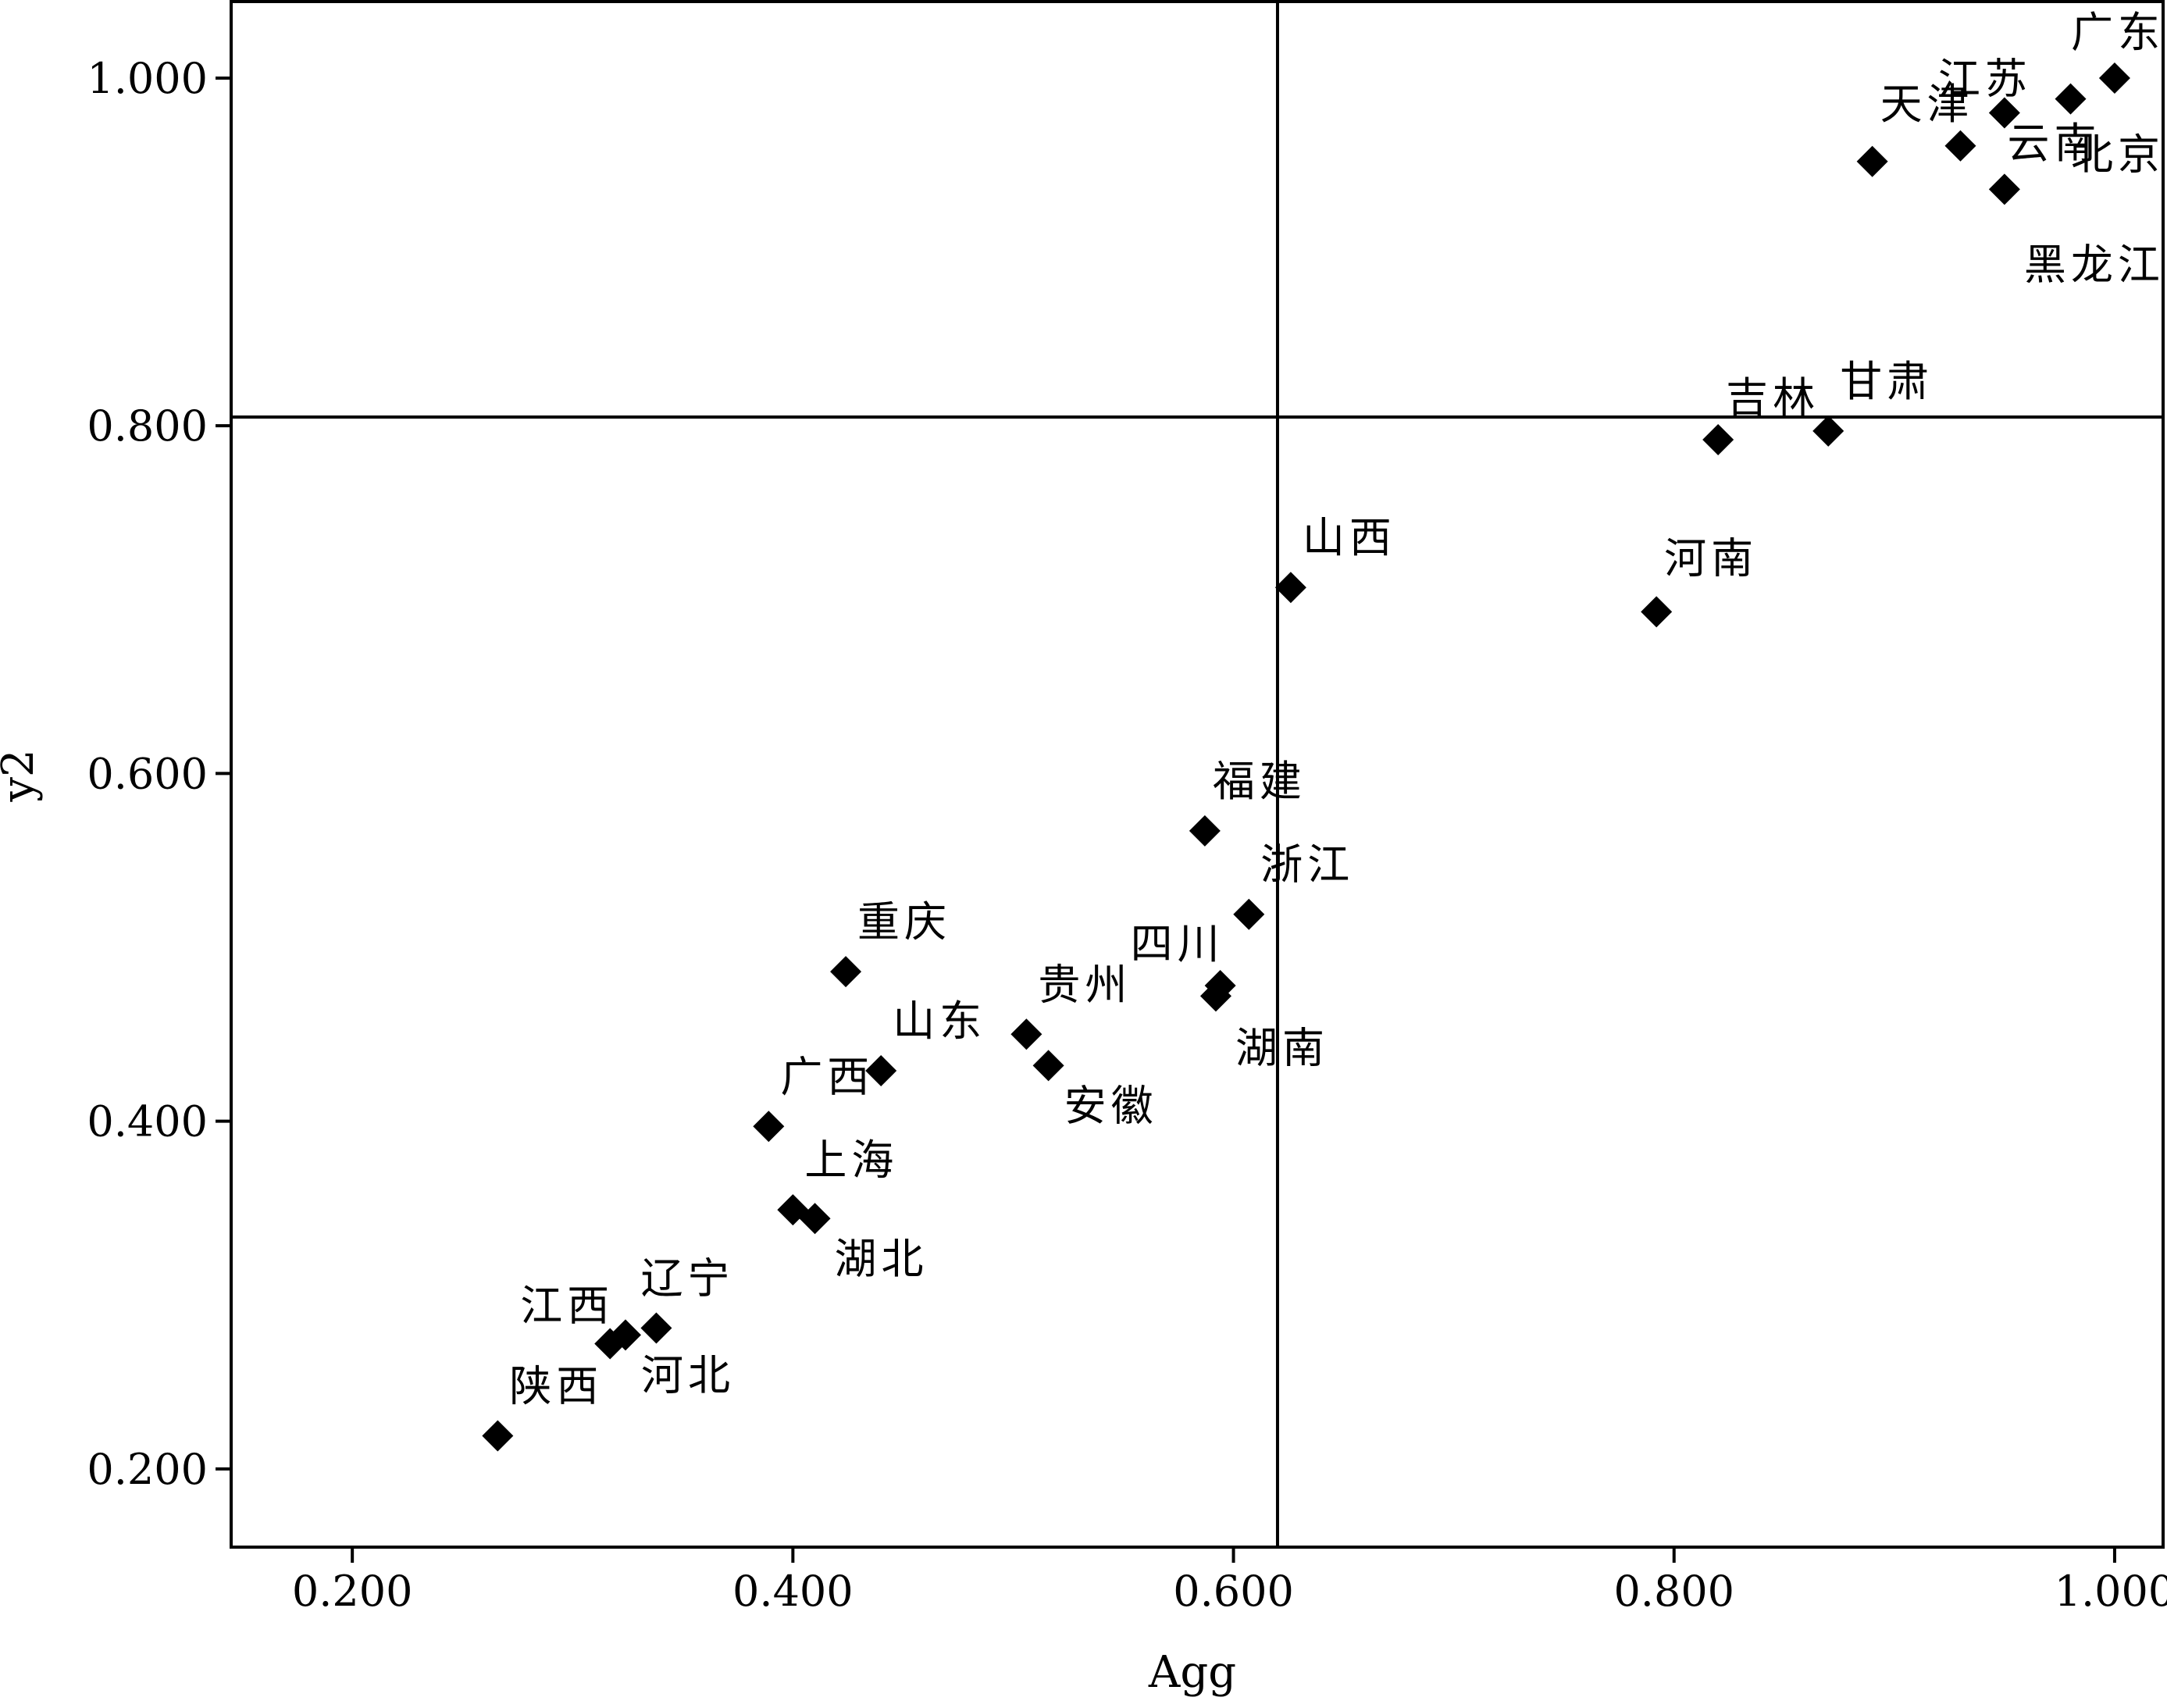 The width and height of the screenshot is (2167, 1708). I want to click on y-tick-label: 0.200, so click(147, 1469).